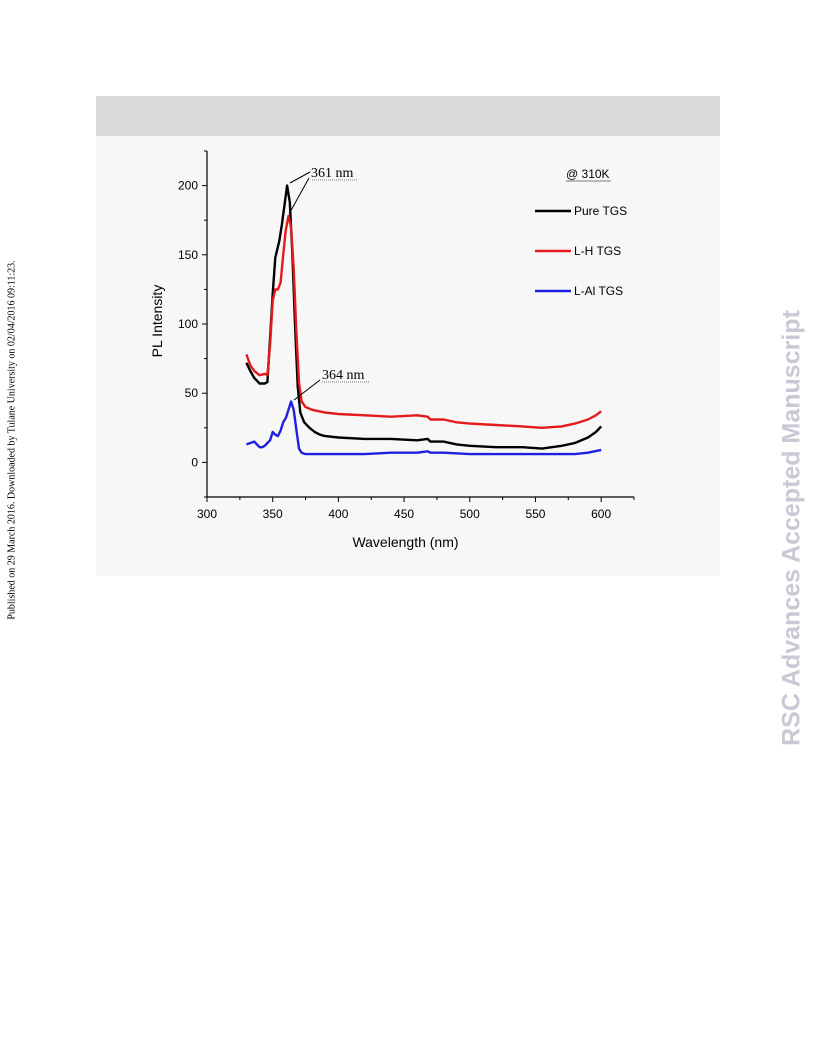 Image resolution: width=816 pixels, height=1056 pixels. I want to click on y-tick-label: 200, so click(188, 186).